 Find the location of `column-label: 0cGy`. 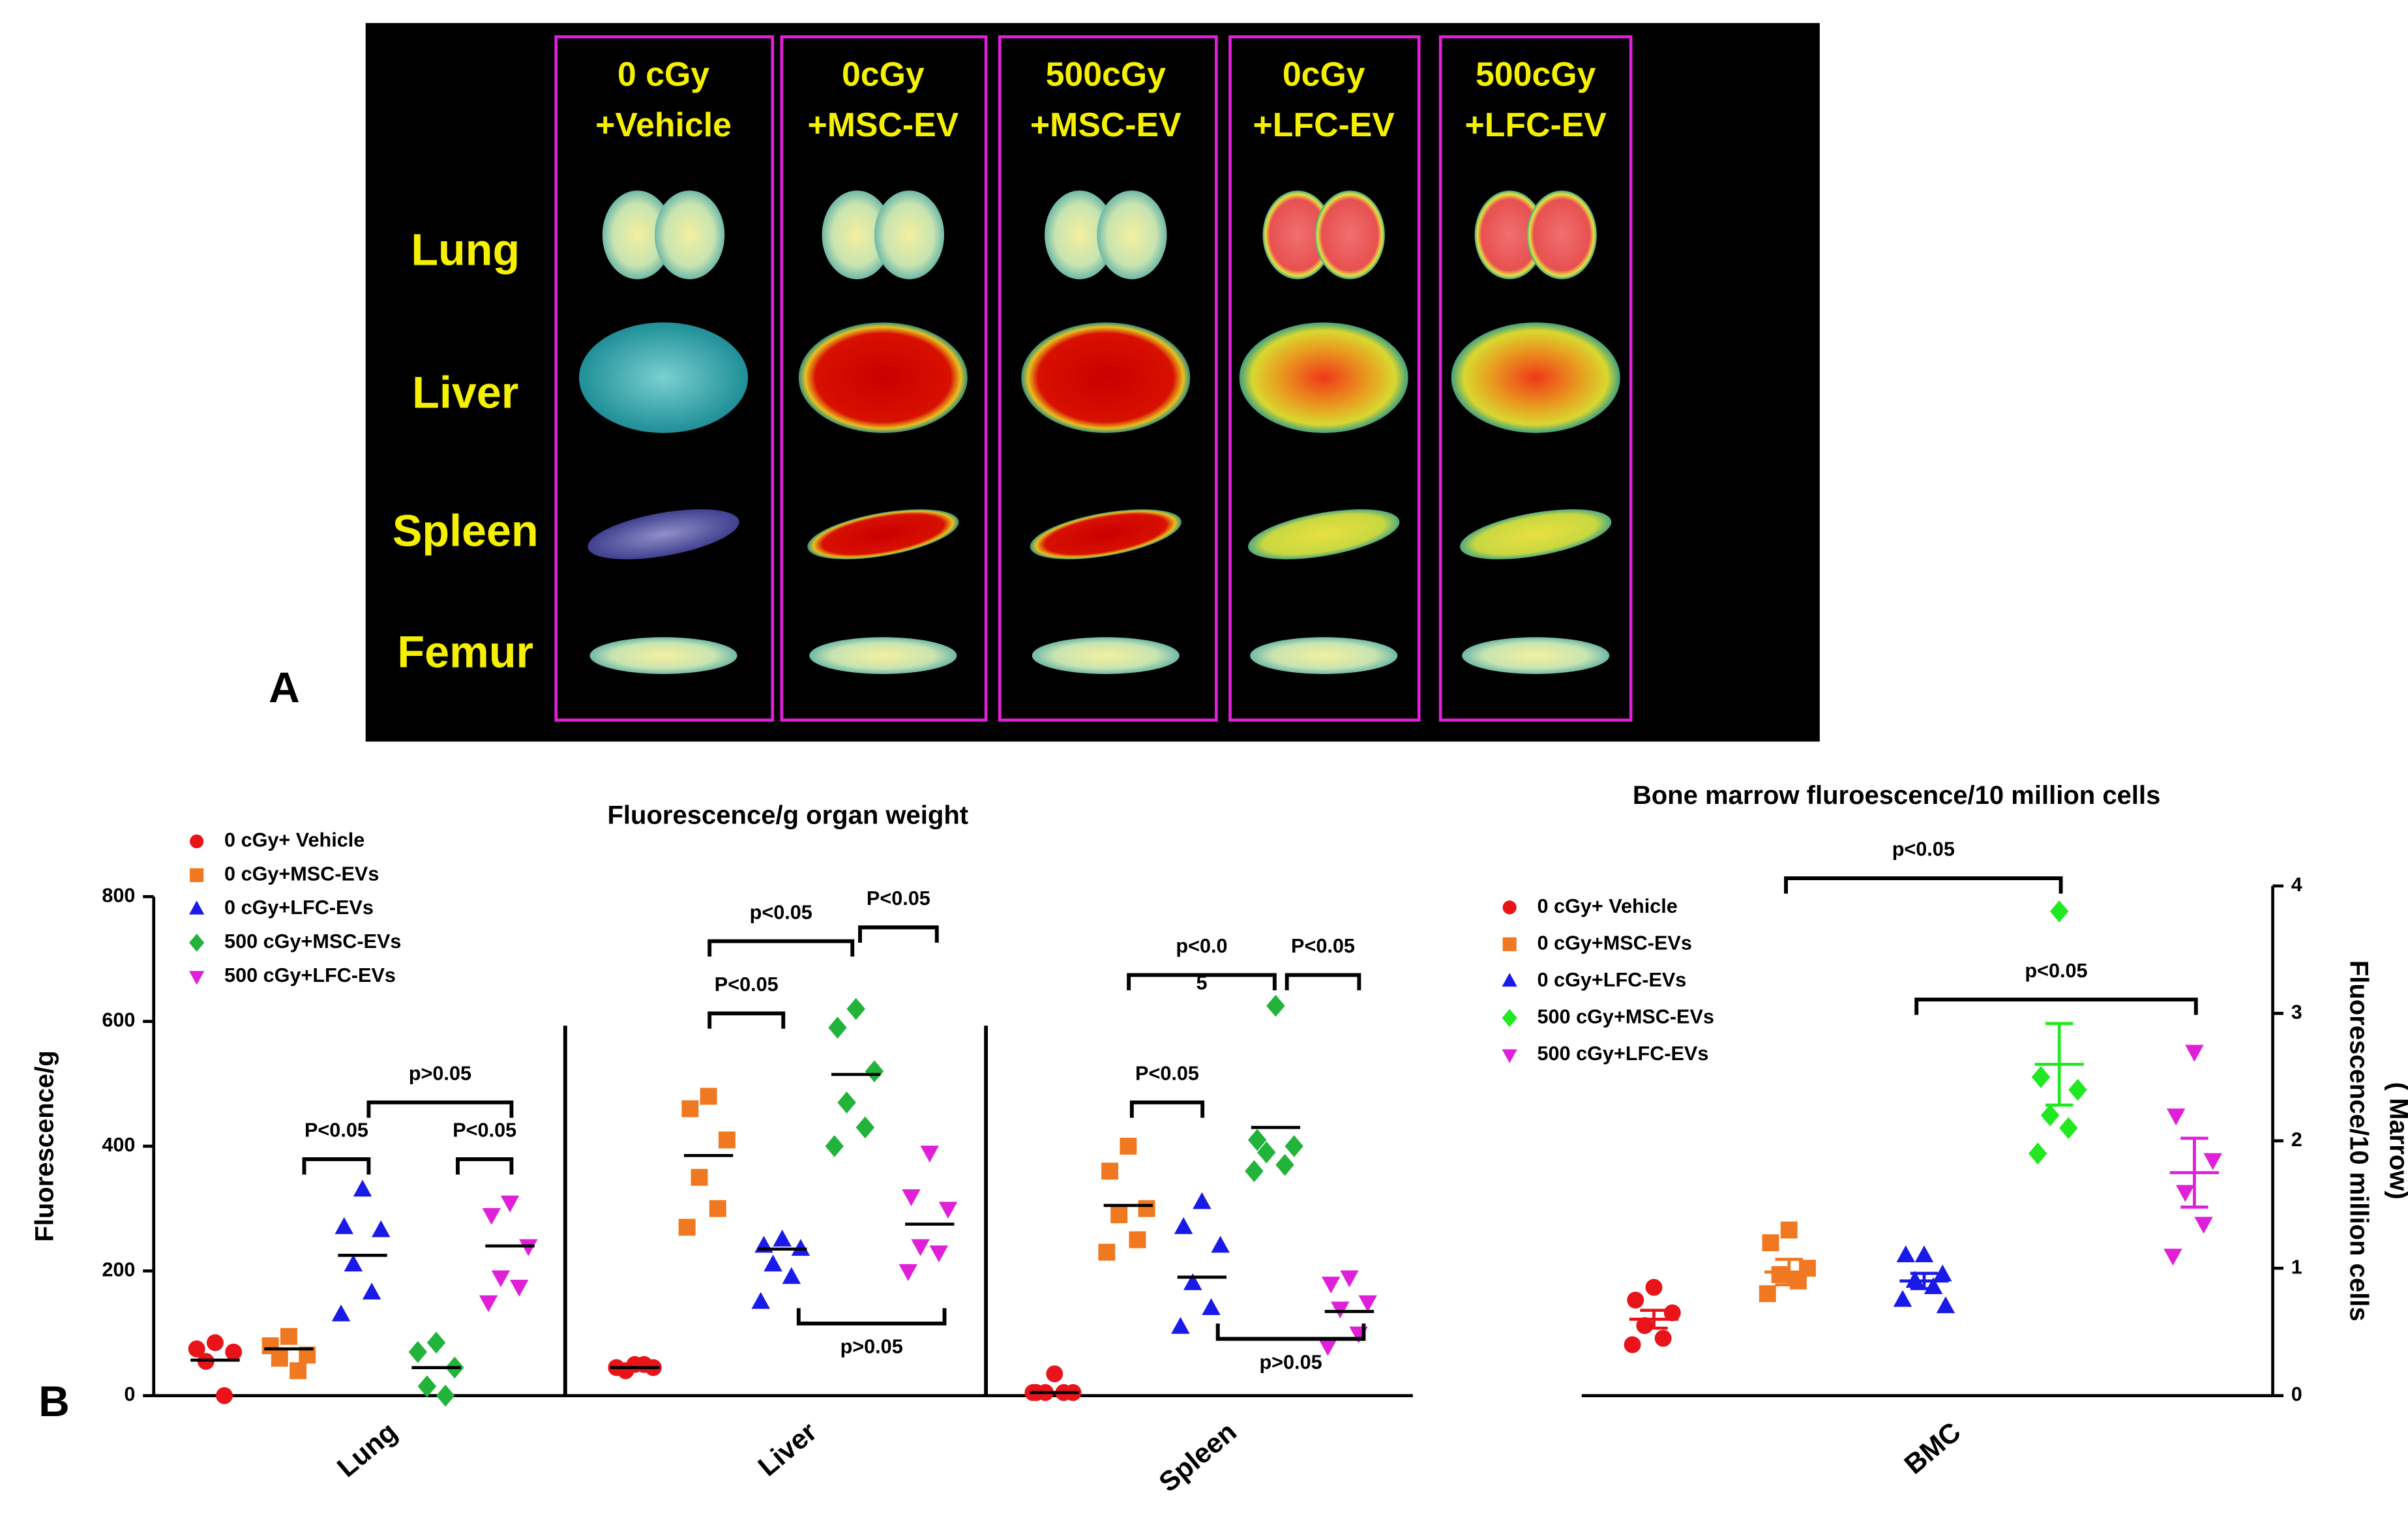

column-label: 0cGy is located at coordinates (883, 74).